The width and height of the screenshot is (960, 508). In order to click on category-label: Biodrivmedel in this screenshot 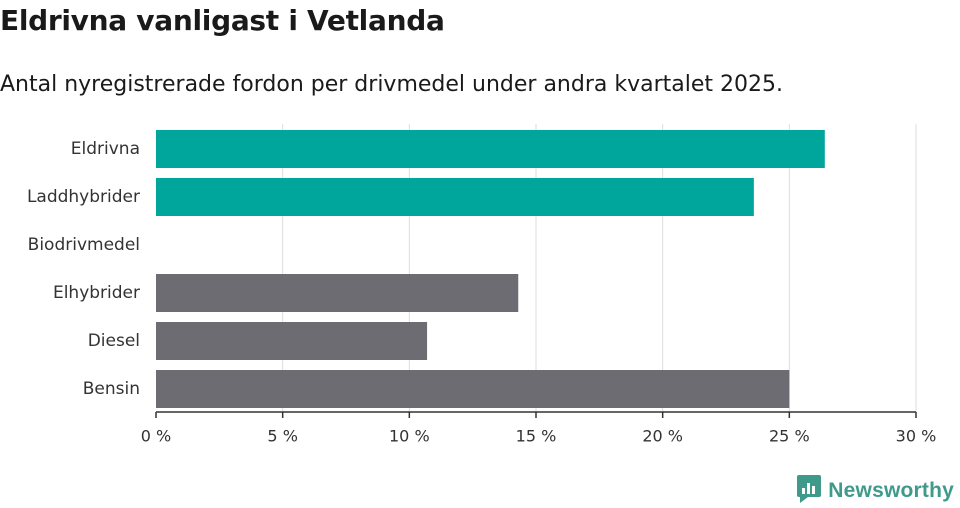, I will do `click(84, 245)`.